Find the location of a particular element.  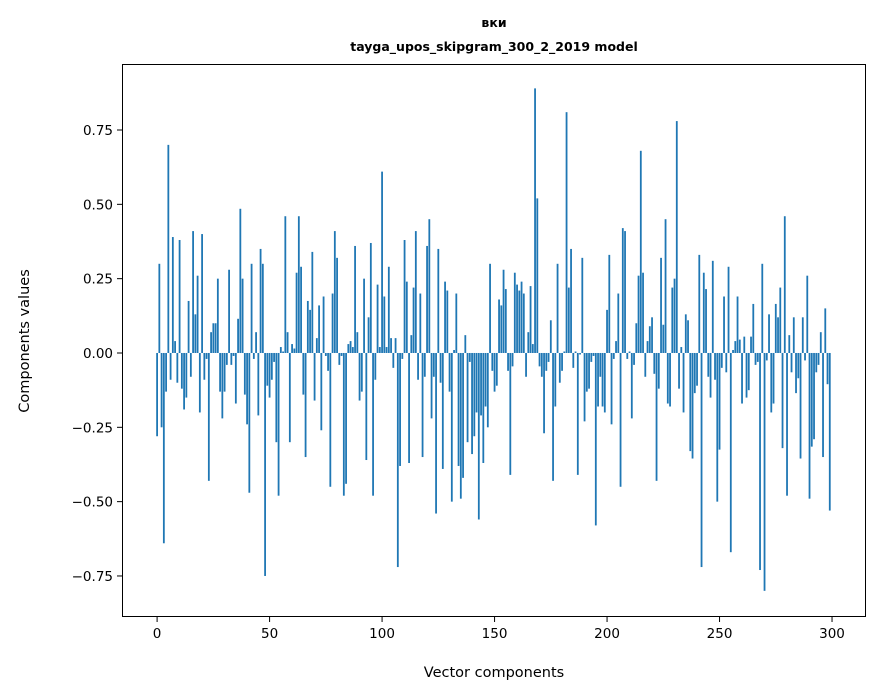

y-tick-label: −0.75 is located at coordinates (92, 577).